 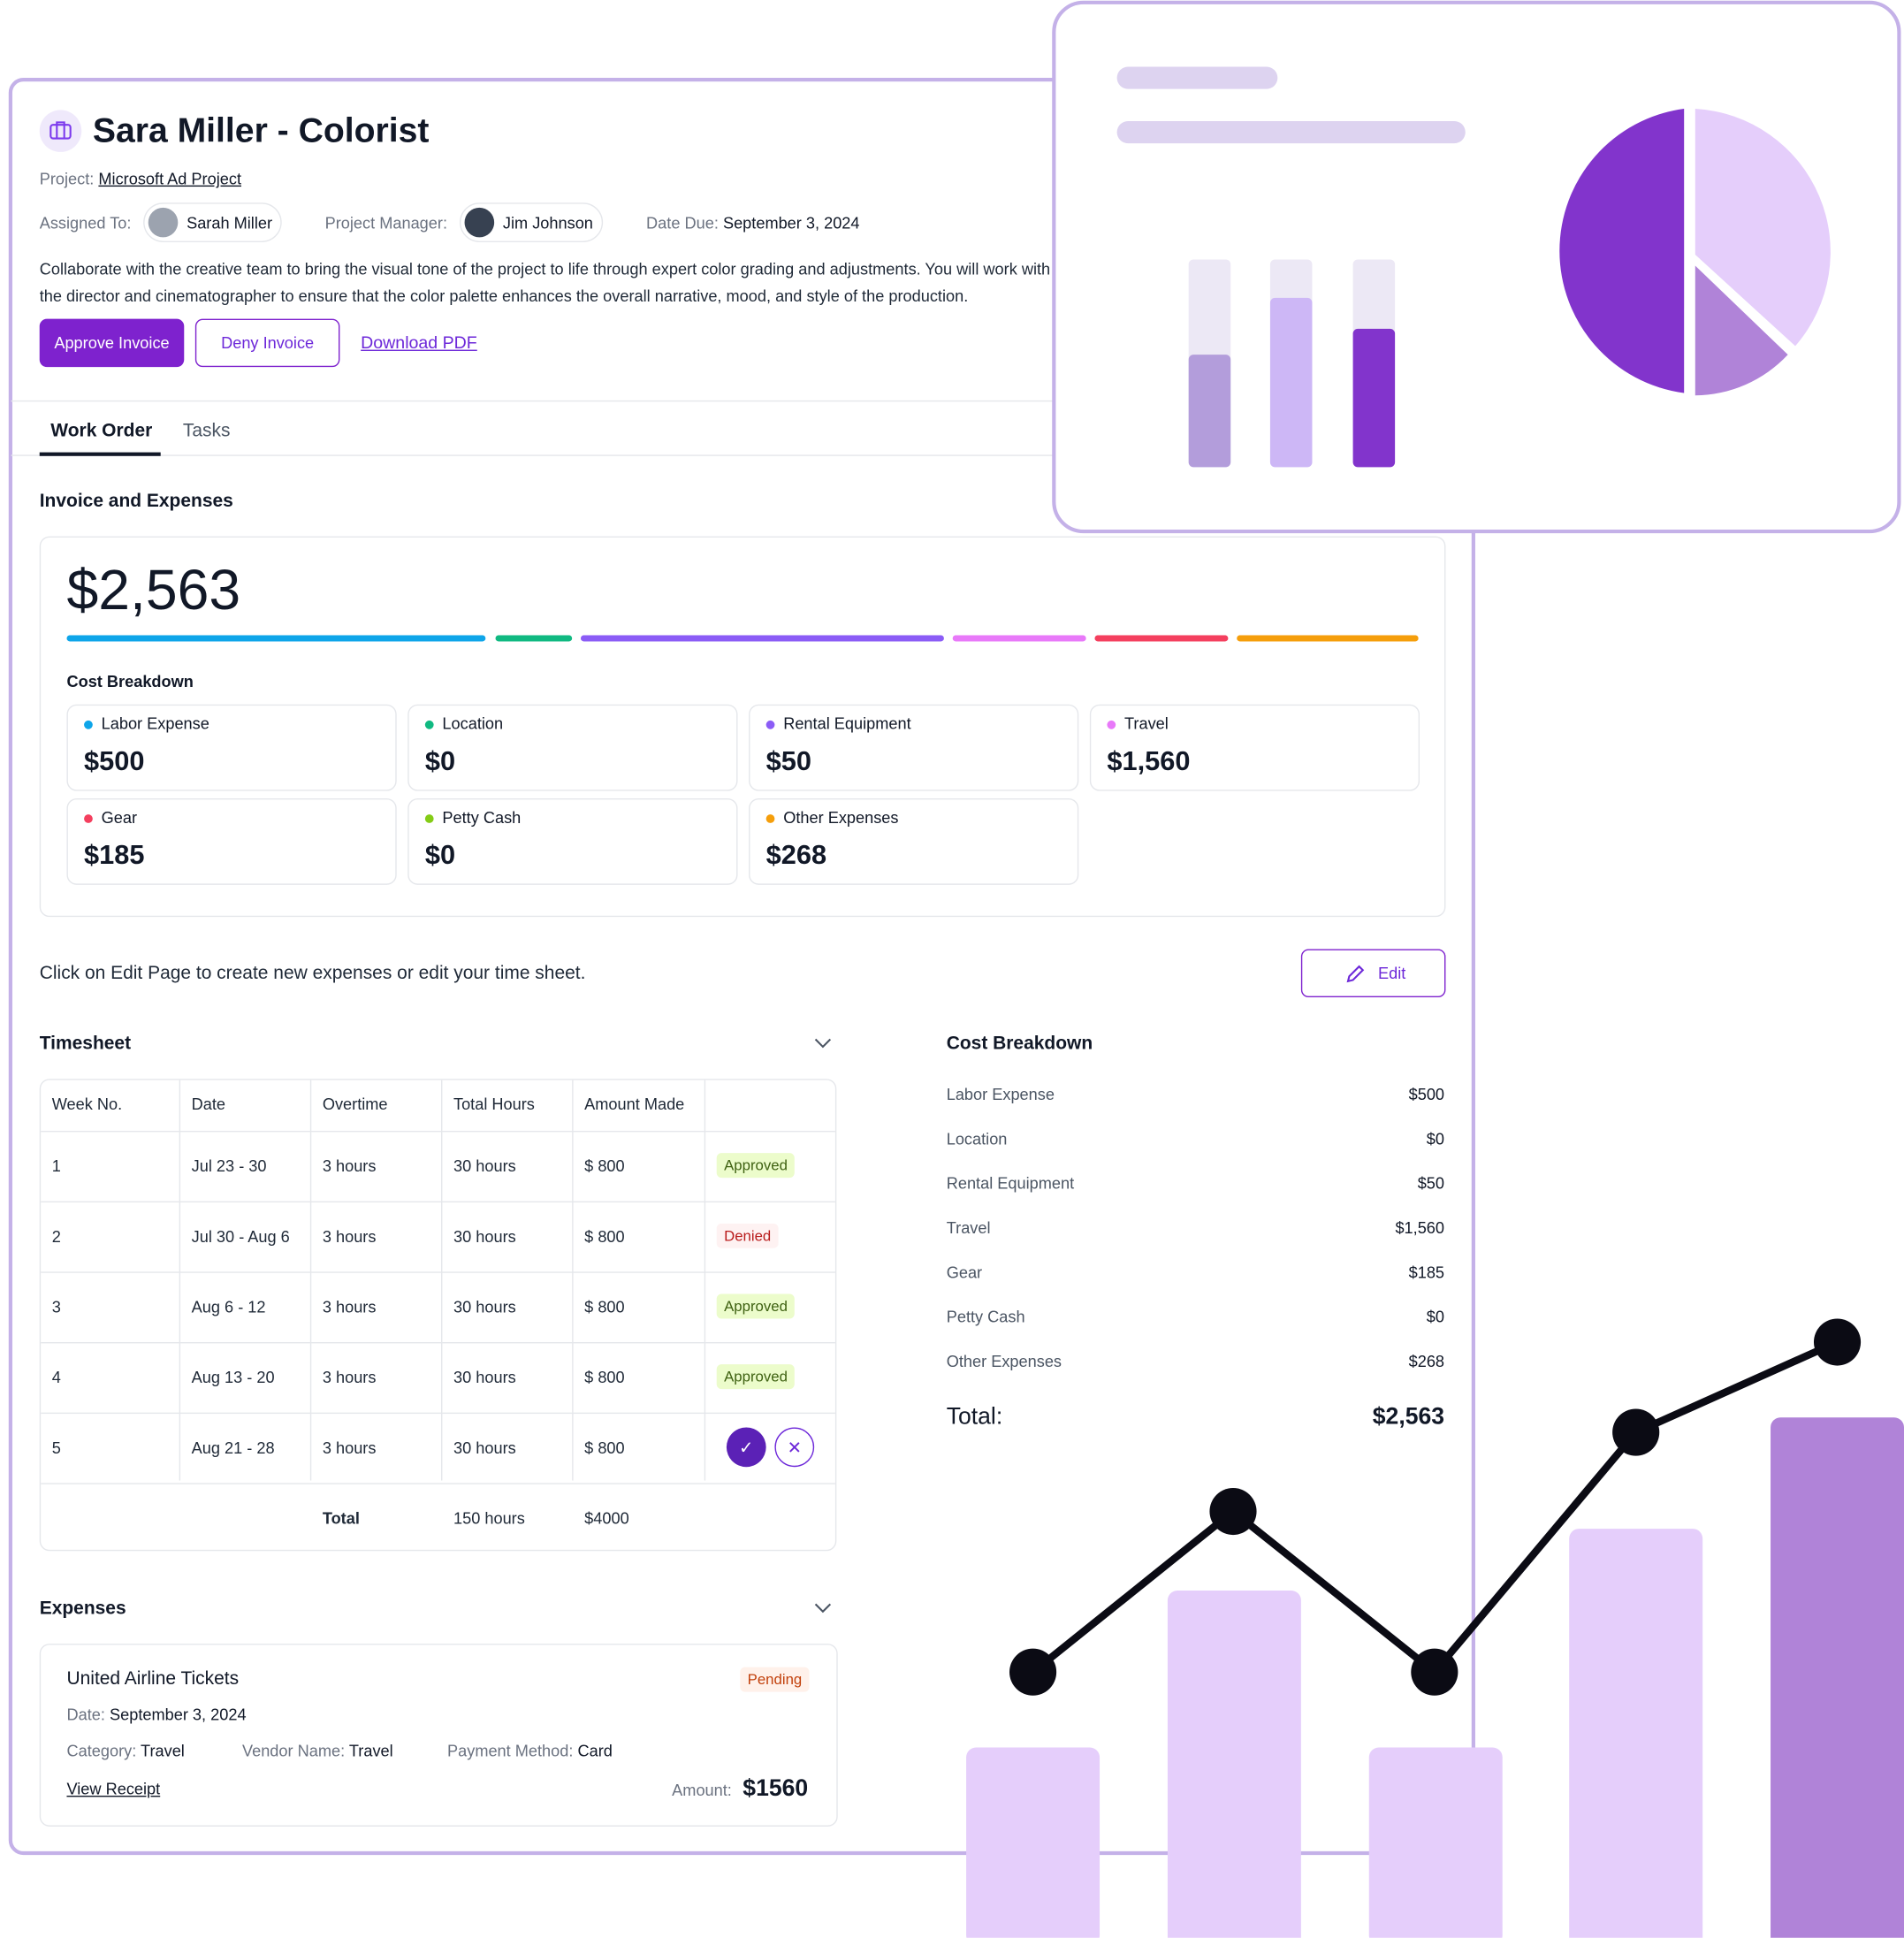 What do you see at coordinates (56, 1306) in the screenshot?
I see `cell: 3` at bounding box center [56, 1306].